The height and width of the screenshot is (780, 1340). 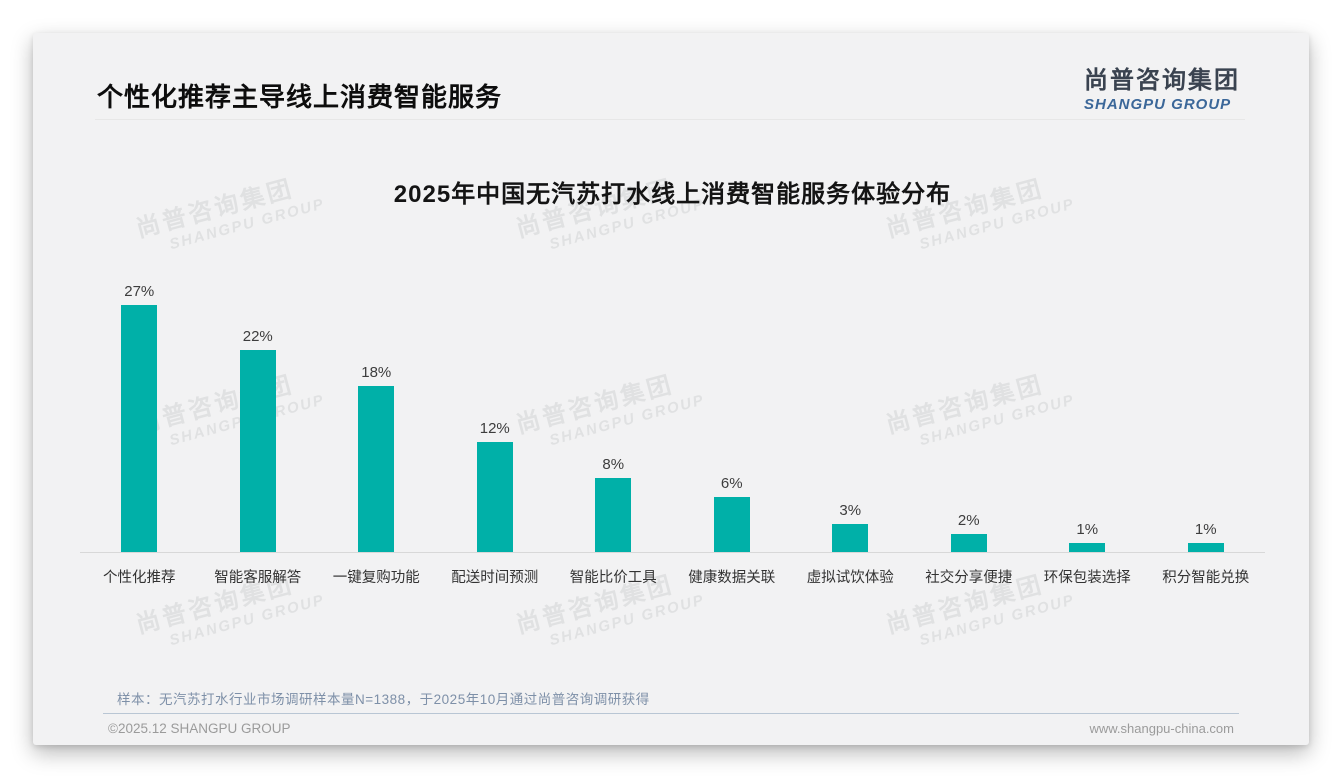 I want to click on bar-value-label: 3%, so click(x=850, y=510).